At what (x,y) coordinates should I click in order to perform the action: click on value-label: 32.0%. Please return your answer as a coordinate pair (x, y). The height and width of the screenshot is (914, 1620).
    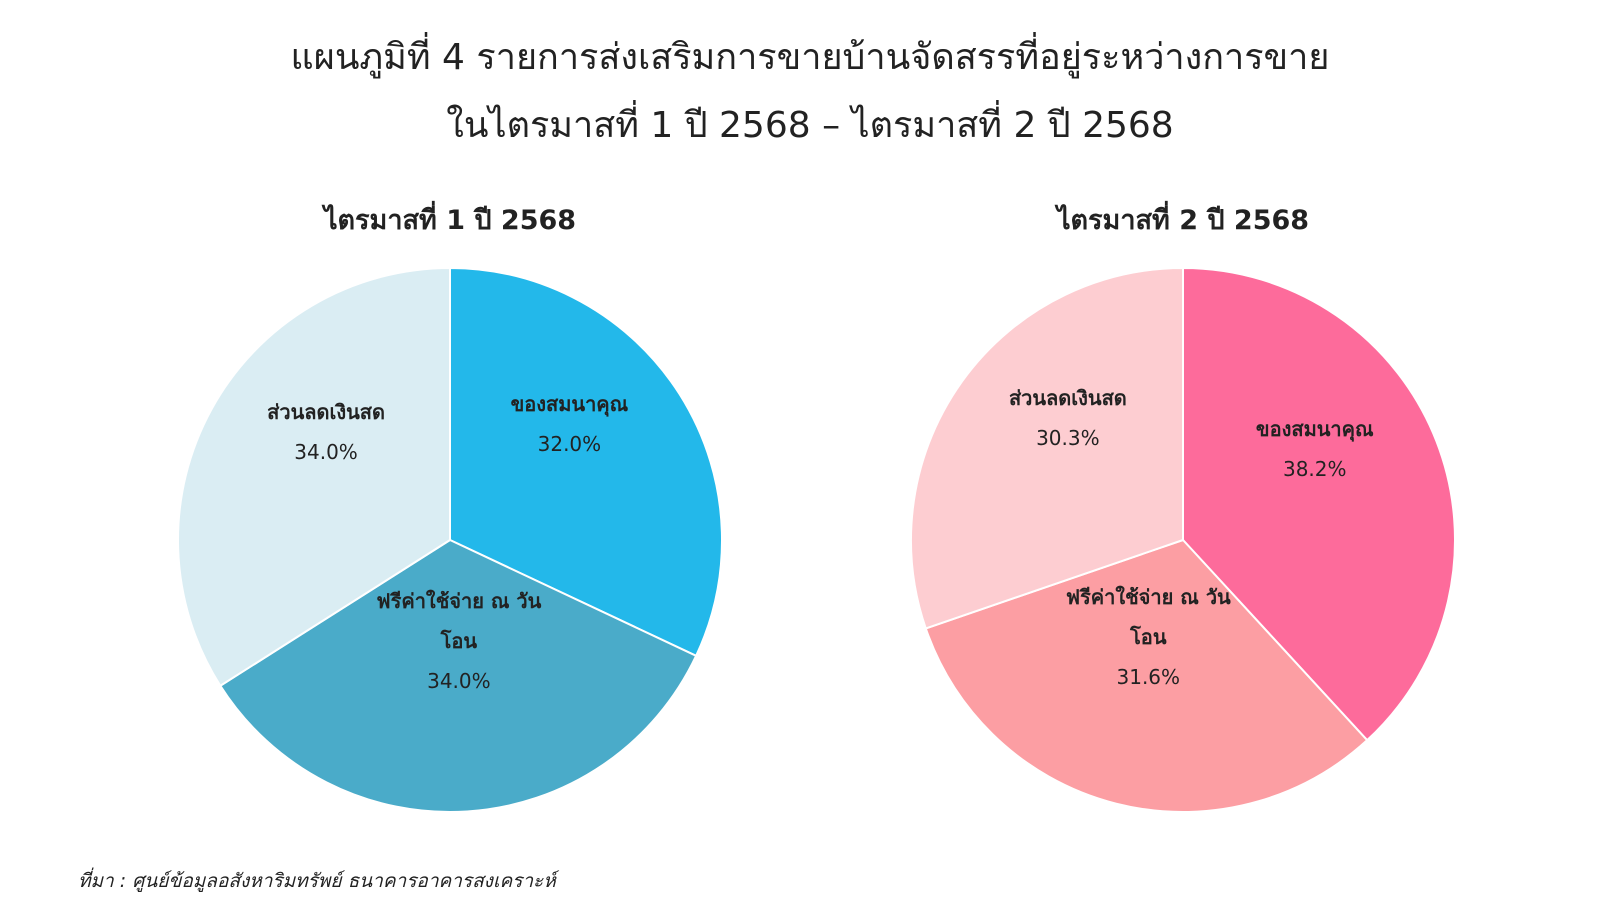
    Looking at the image, I should click on (569, 444).